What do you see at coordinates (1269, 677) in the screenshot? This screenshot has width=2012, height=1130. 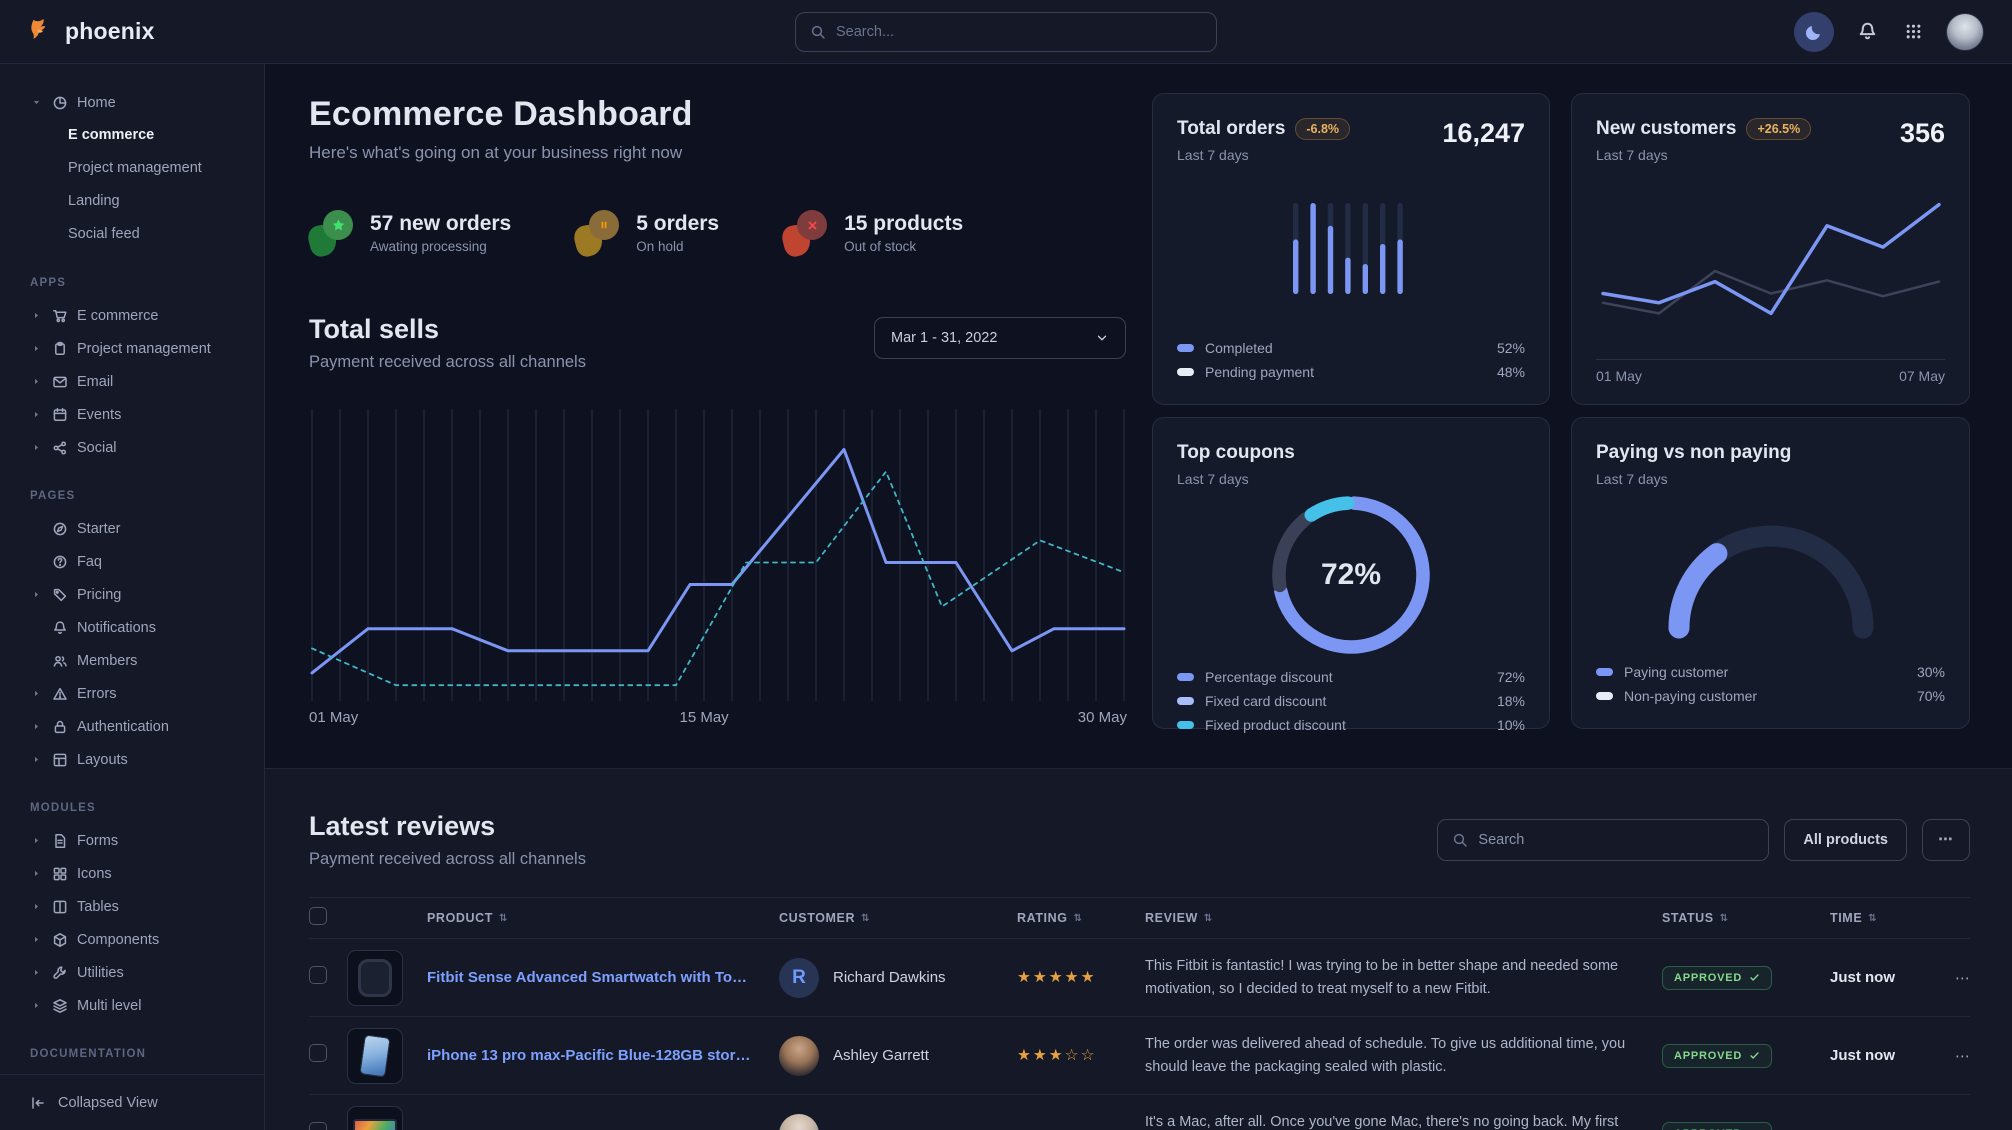 I see `legend-label: Percentage discount` at bounding box center [1269, 677].